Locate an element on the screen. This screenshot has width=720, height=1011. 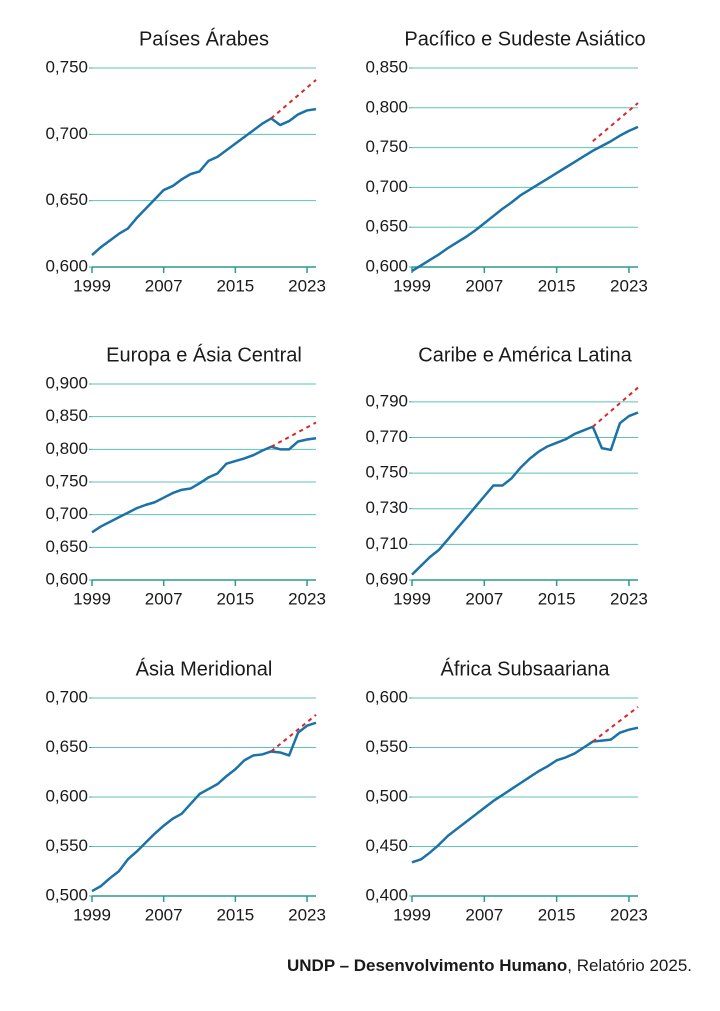
chart-title: Caribe e América Latina is located at coordinates (525, 355).